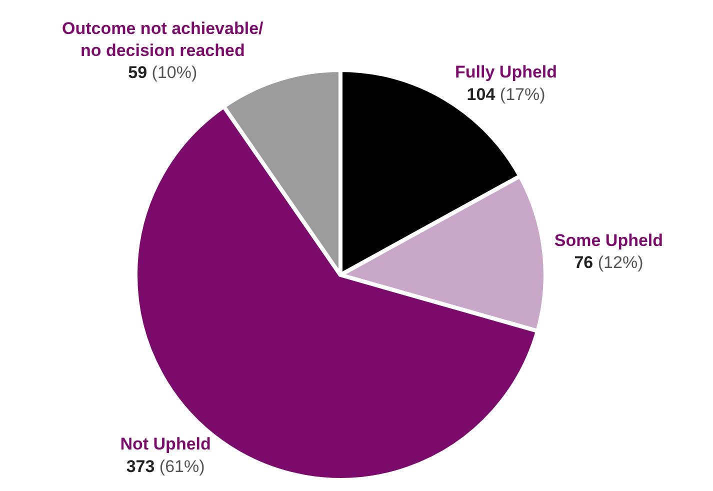 This screenshot has height=491, width=713. I want to click on slice-label: Outcome not achievable/ no decision reached, so click(163, 39).